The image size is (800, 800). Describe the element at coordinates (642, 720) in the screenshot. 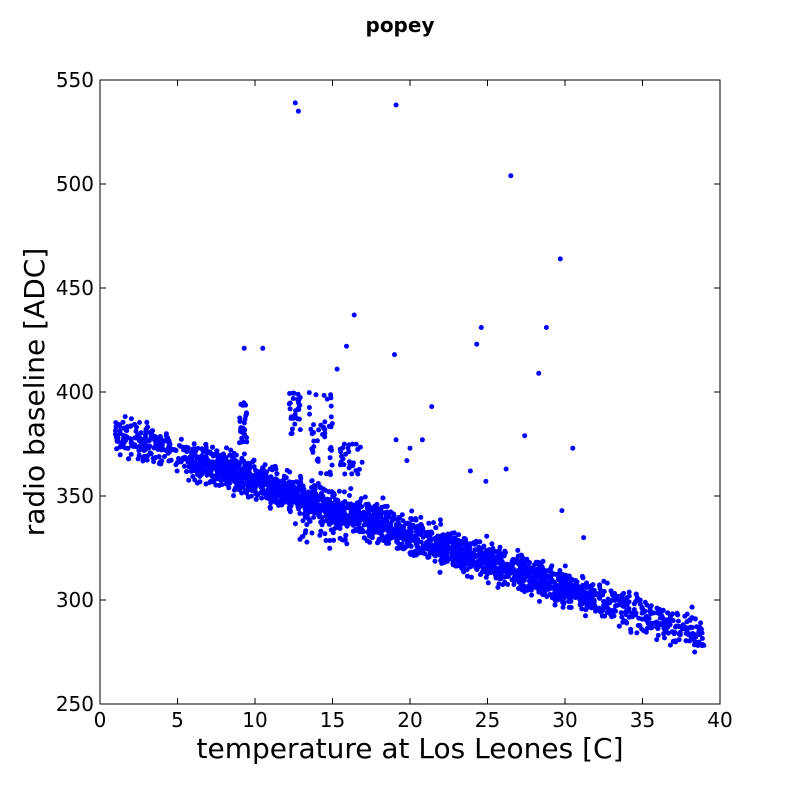

I see `x-tick-label: 35` at that location.